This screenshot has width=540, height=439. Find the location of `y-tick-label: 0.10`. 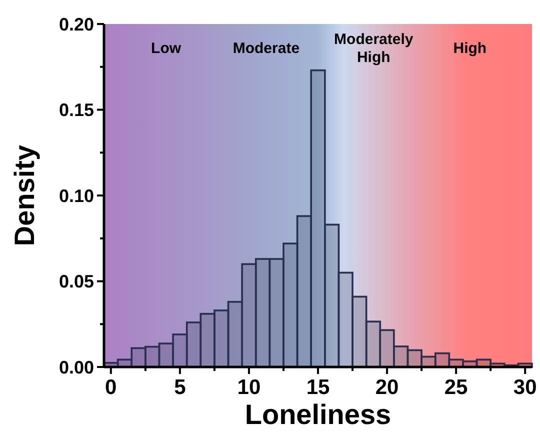

y-tick-label: 0.10 is located at coordinates (76, 196).